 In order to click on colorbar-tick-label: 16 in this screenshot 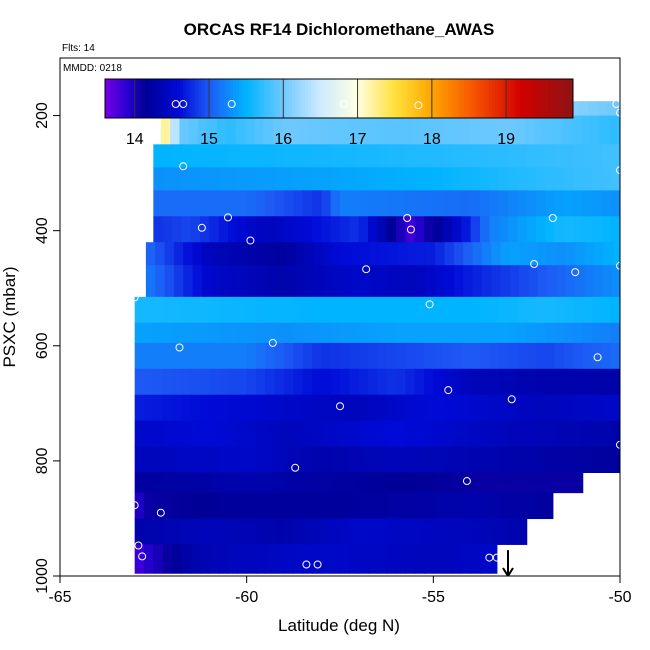, I will do `click(283, 139)`.